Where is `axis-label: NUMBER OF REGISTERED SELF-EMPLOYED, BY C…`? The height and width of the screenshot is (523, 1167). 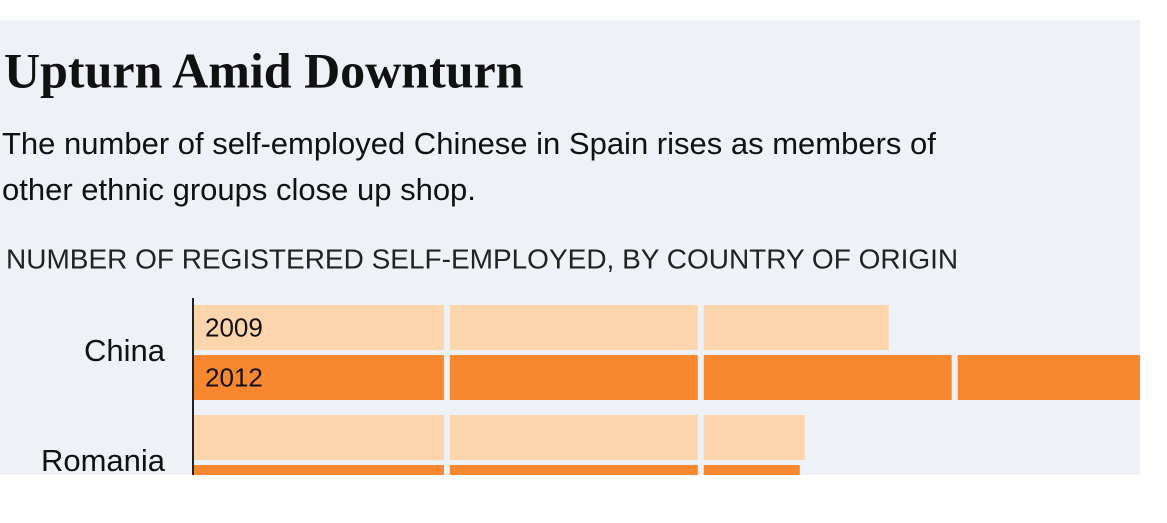 axis-label: NUMBER OF REGISTERED SELF-EMPLOYED, BY C… is located at coordinates (482, 258).